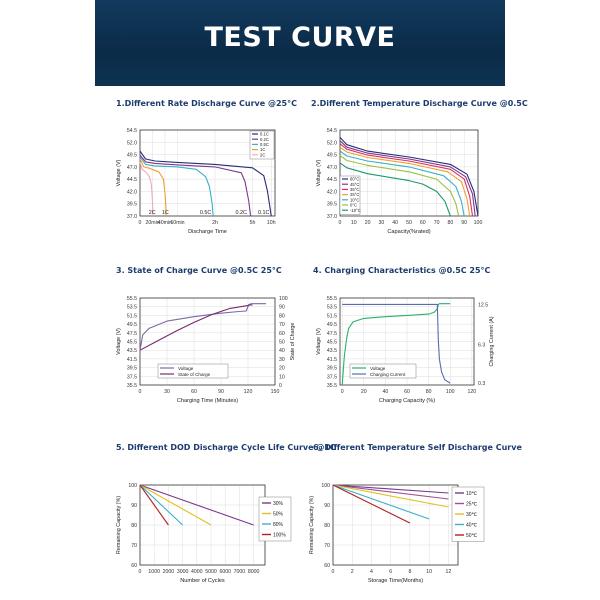 The width and height of the screenshot is (600, 600). I want to click on x-tick-label: 100, so click(450, 392).